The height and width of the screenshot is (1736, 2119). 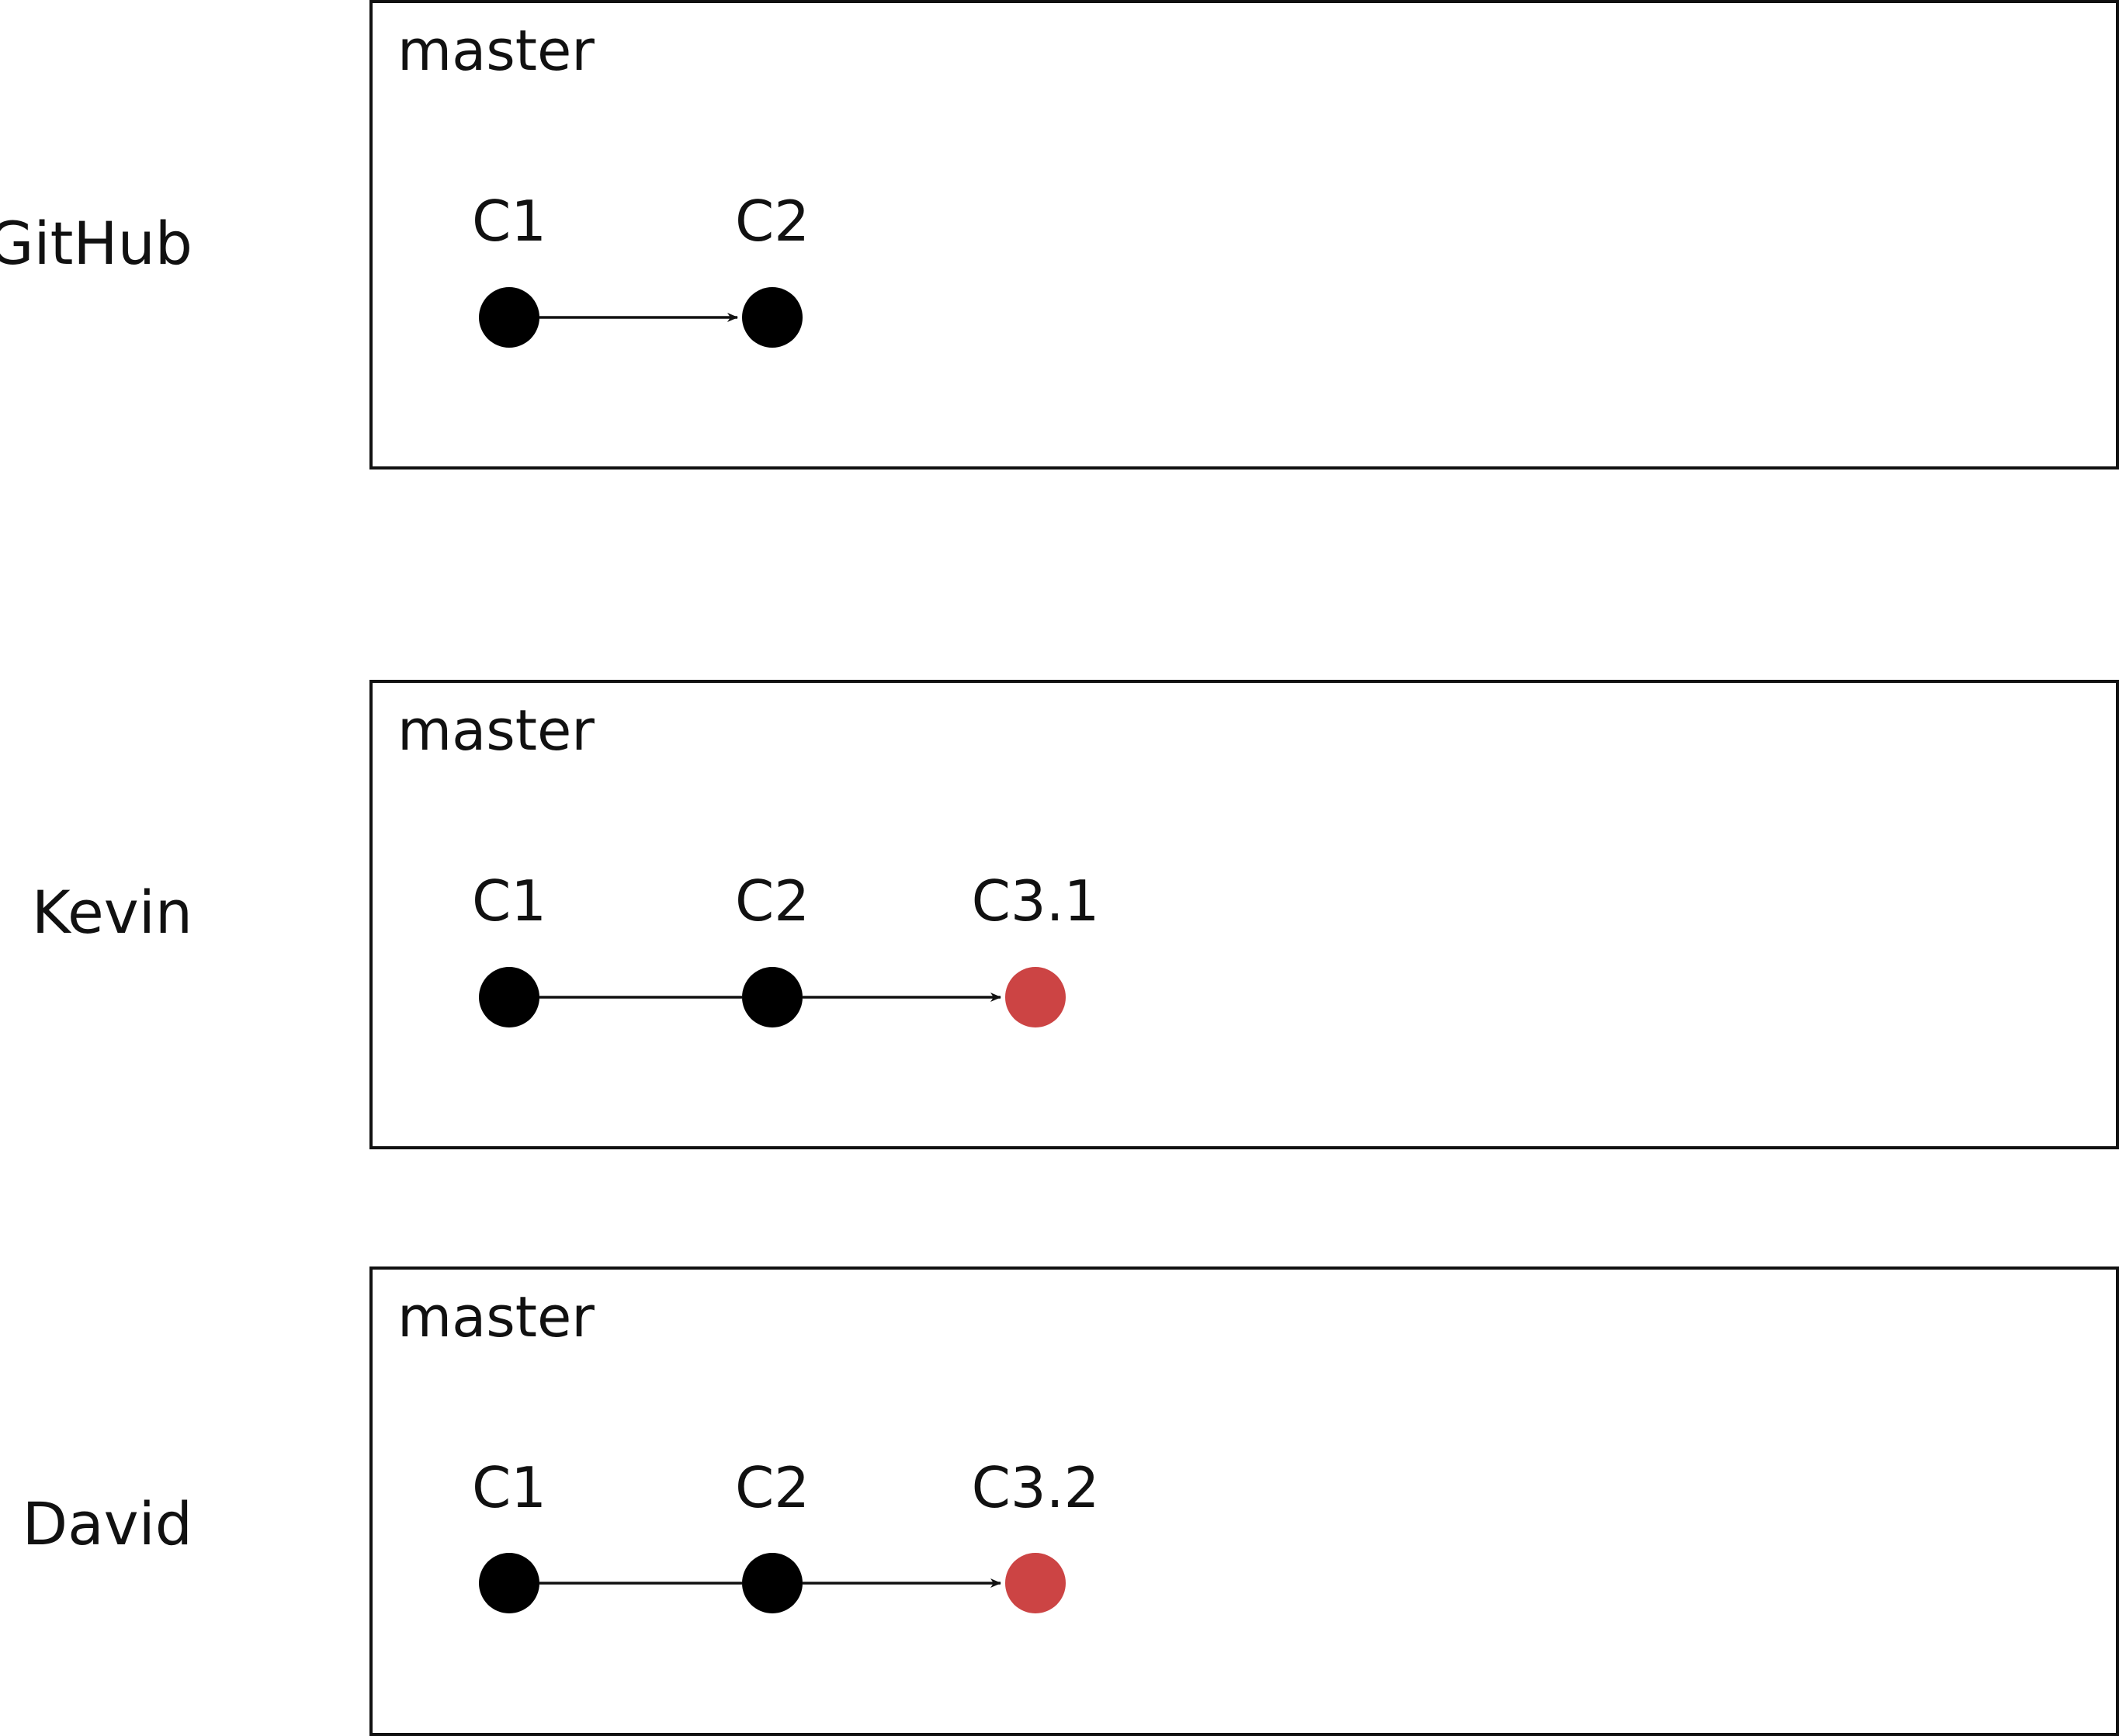 I want to click on repo-name: David, so click(x=107, y=1523).